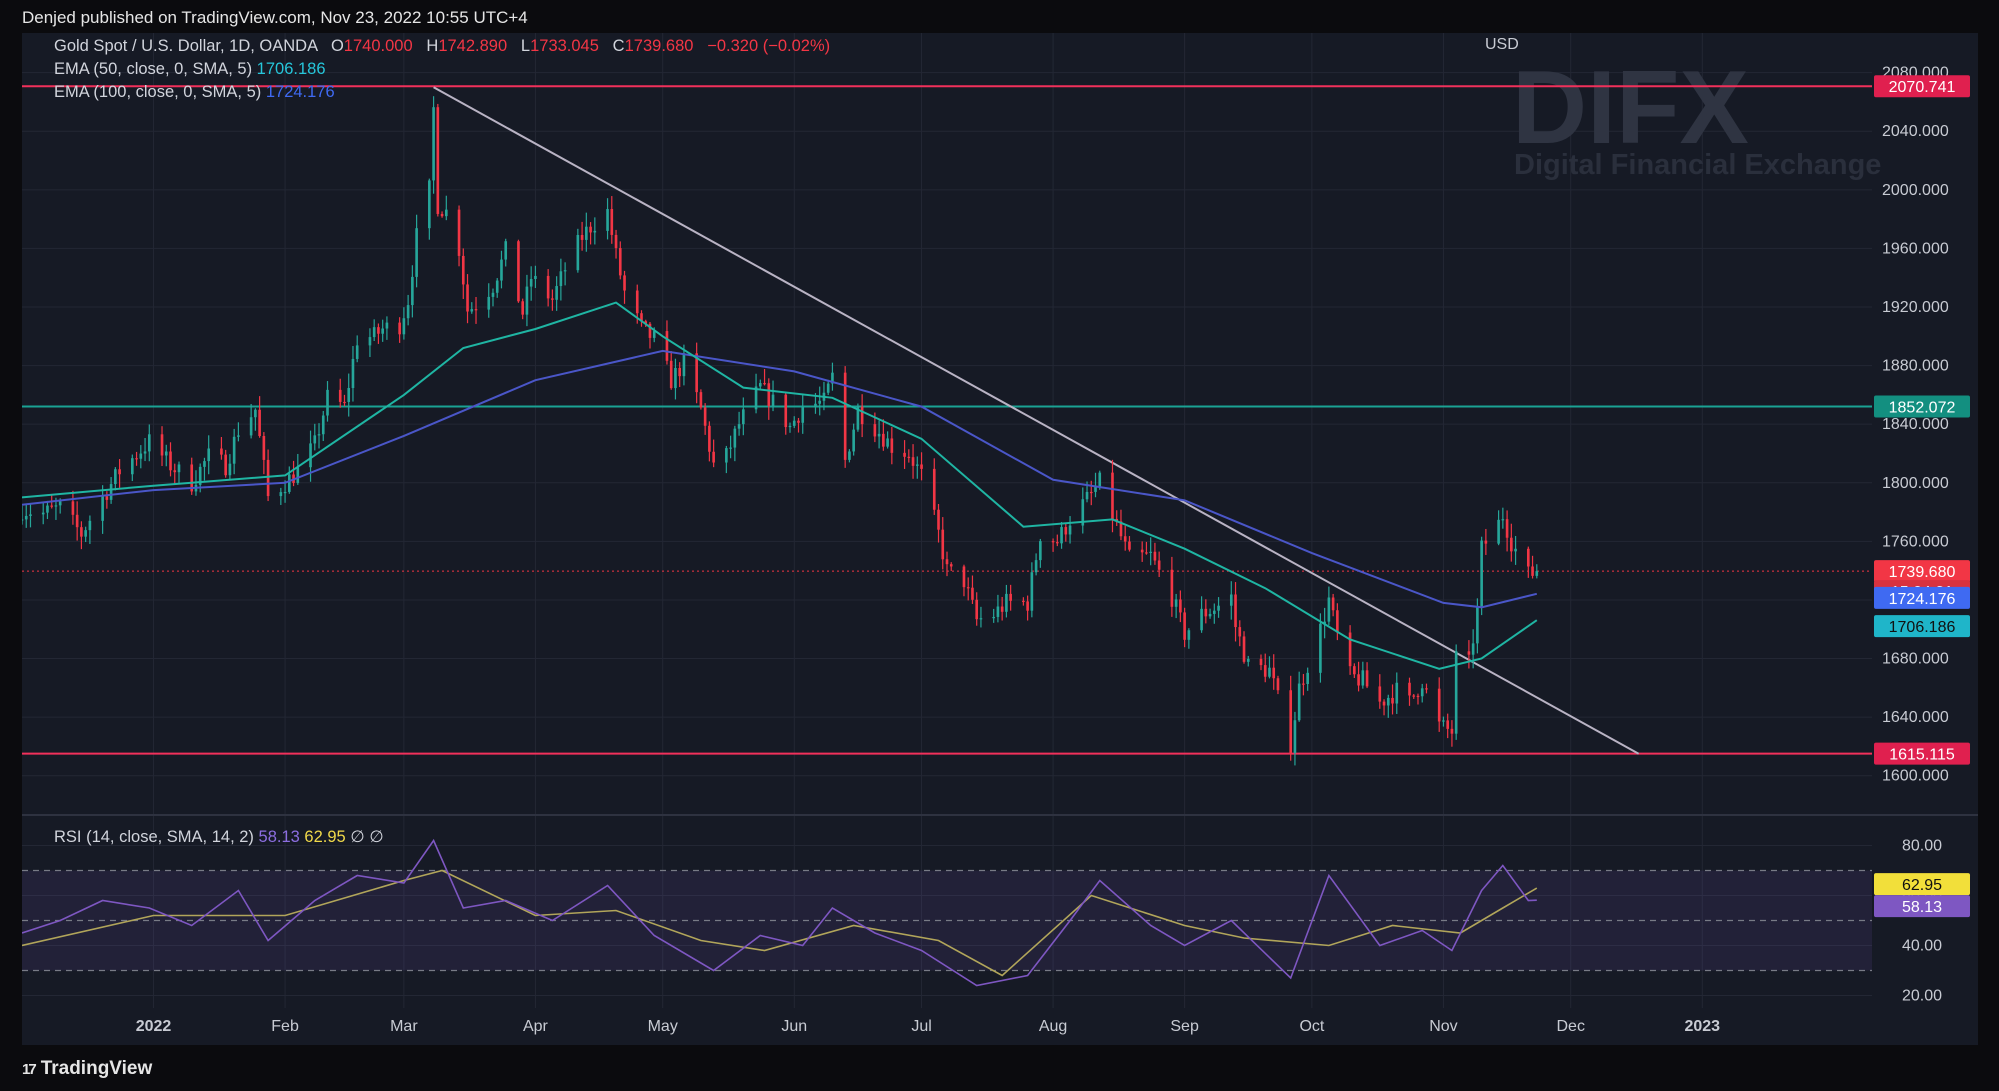 This screenshot has width=1999, height=1091. Describe the element at coordinates (1915, 131) in the screenshot. I see `price-tick-label: 2040.000` at that location.